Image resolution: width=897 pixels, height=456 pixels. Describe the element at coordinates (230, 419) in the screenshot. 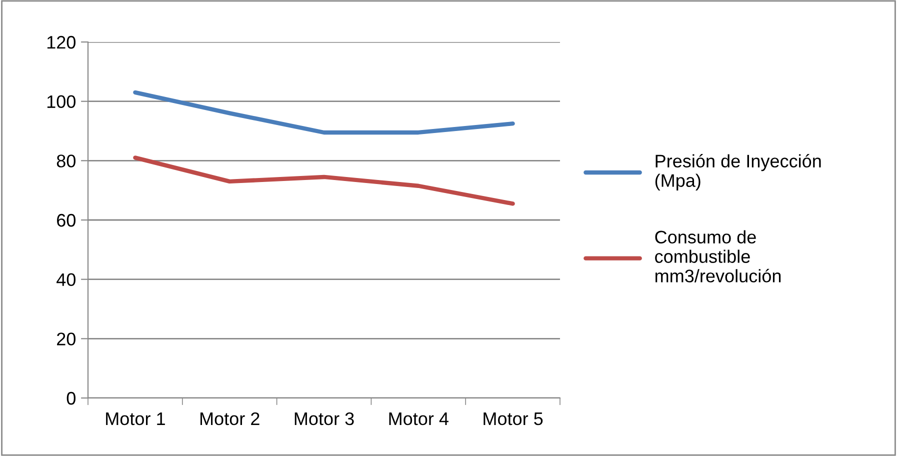

I see `x-tick-label: Motor 2` at that location.